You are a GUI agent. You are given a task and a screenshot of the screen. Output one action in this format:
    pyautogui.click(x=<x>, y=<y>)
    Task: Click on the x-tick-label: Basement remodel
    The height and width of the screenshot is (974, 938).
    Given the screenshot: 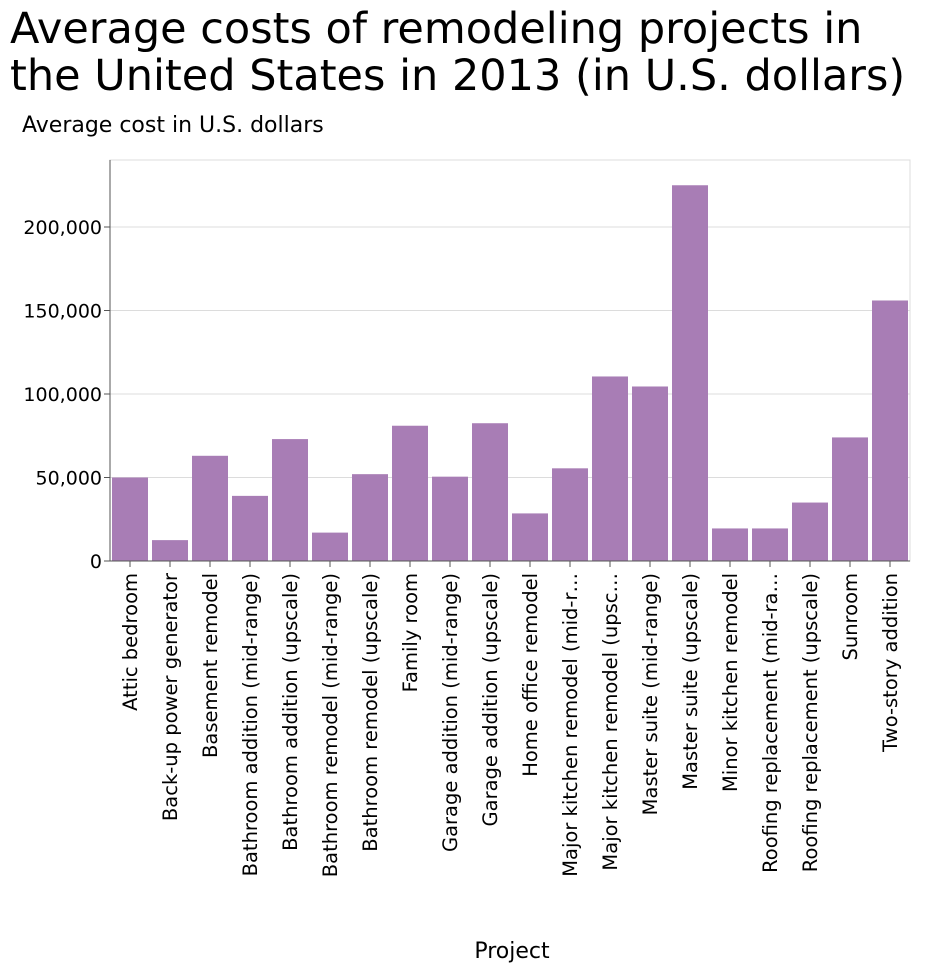 What is the action you would take?
    pyautogui.click(x=210, y=665)
    